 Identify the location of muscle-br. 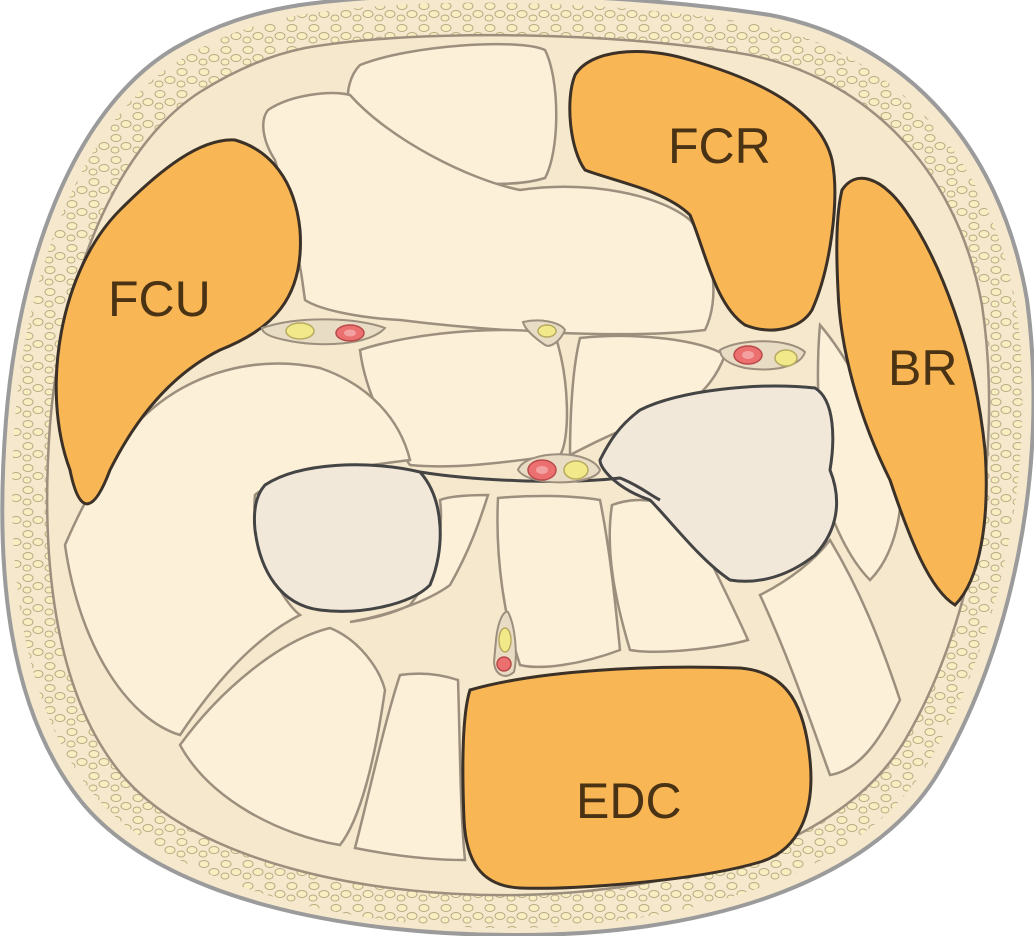
(911, 391).